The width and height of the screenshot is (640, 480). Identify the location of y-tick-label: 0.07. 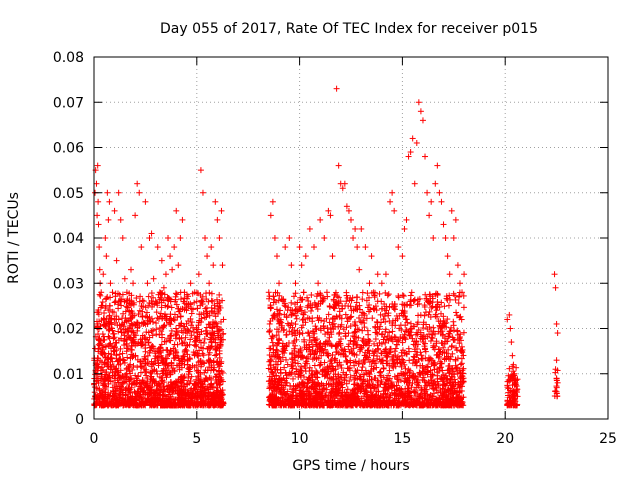
(68, 103).